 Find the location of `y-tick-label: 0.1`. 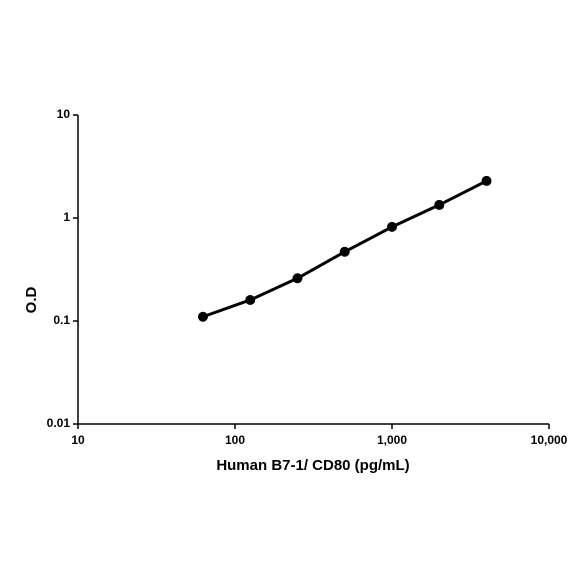

y-tick-label: 0.1 is located at coordinates (61, 320).